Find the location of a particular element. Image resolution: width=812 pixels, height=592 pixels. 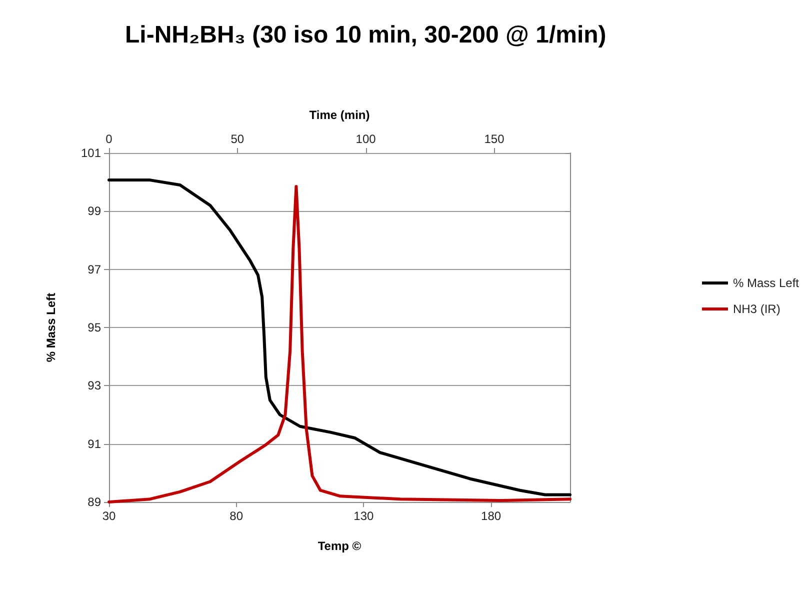

y-tick-label: 97 is located at coordinates (95, 269).